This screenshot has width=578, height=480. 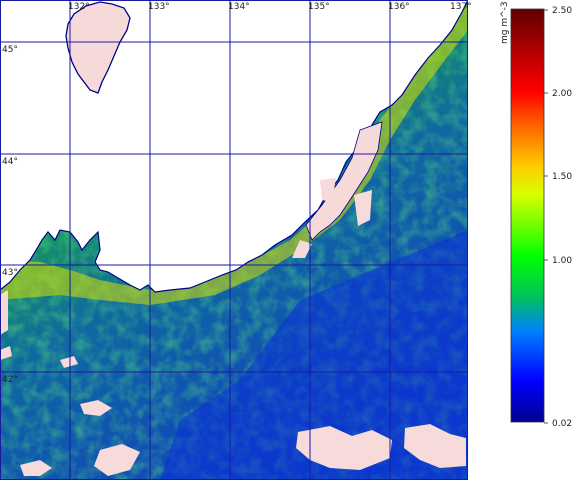 I want to click on colorbar-ticks, so click(x=546, y=216).